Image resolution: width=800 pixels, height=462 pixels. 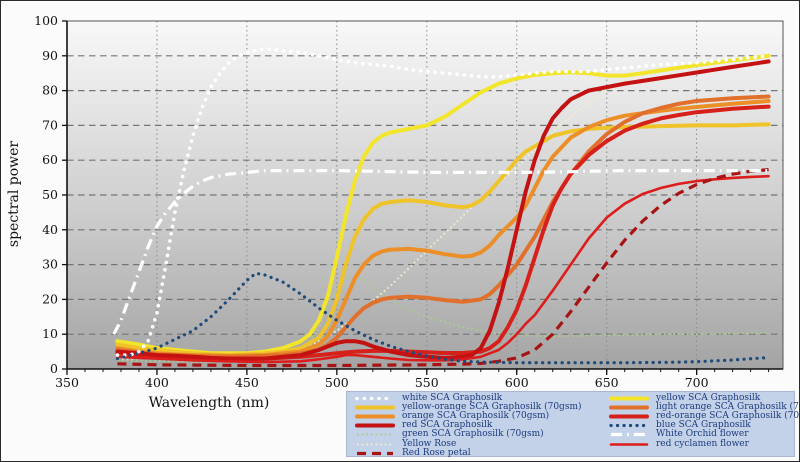 What do you see at coordinates (157, 382) in the screenshot?
I see `x-tick-label: 400` at bounding box center [157, 382].